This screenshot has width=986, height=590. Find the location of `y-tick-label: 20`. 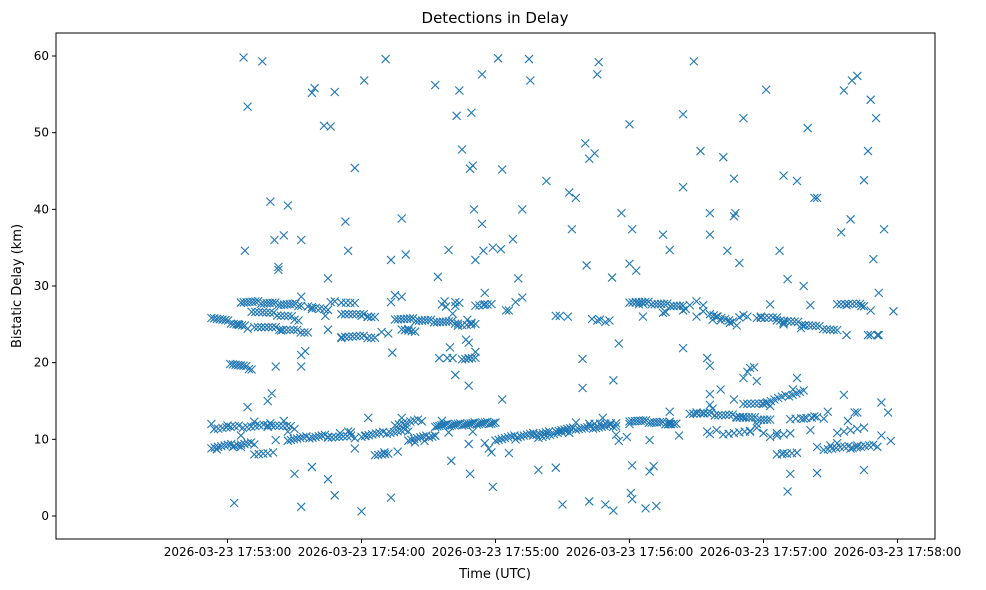

y-tick-label: 20 is located at coordinates (41, 363).